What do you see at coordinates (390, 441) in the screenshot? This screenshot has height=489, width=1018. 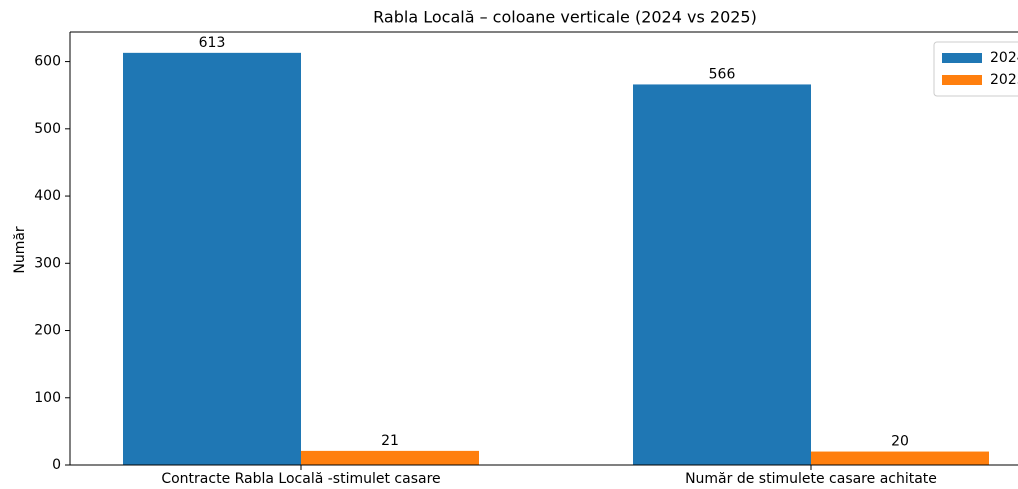 I see `value-label: 21` at bounding box center [390, 441].